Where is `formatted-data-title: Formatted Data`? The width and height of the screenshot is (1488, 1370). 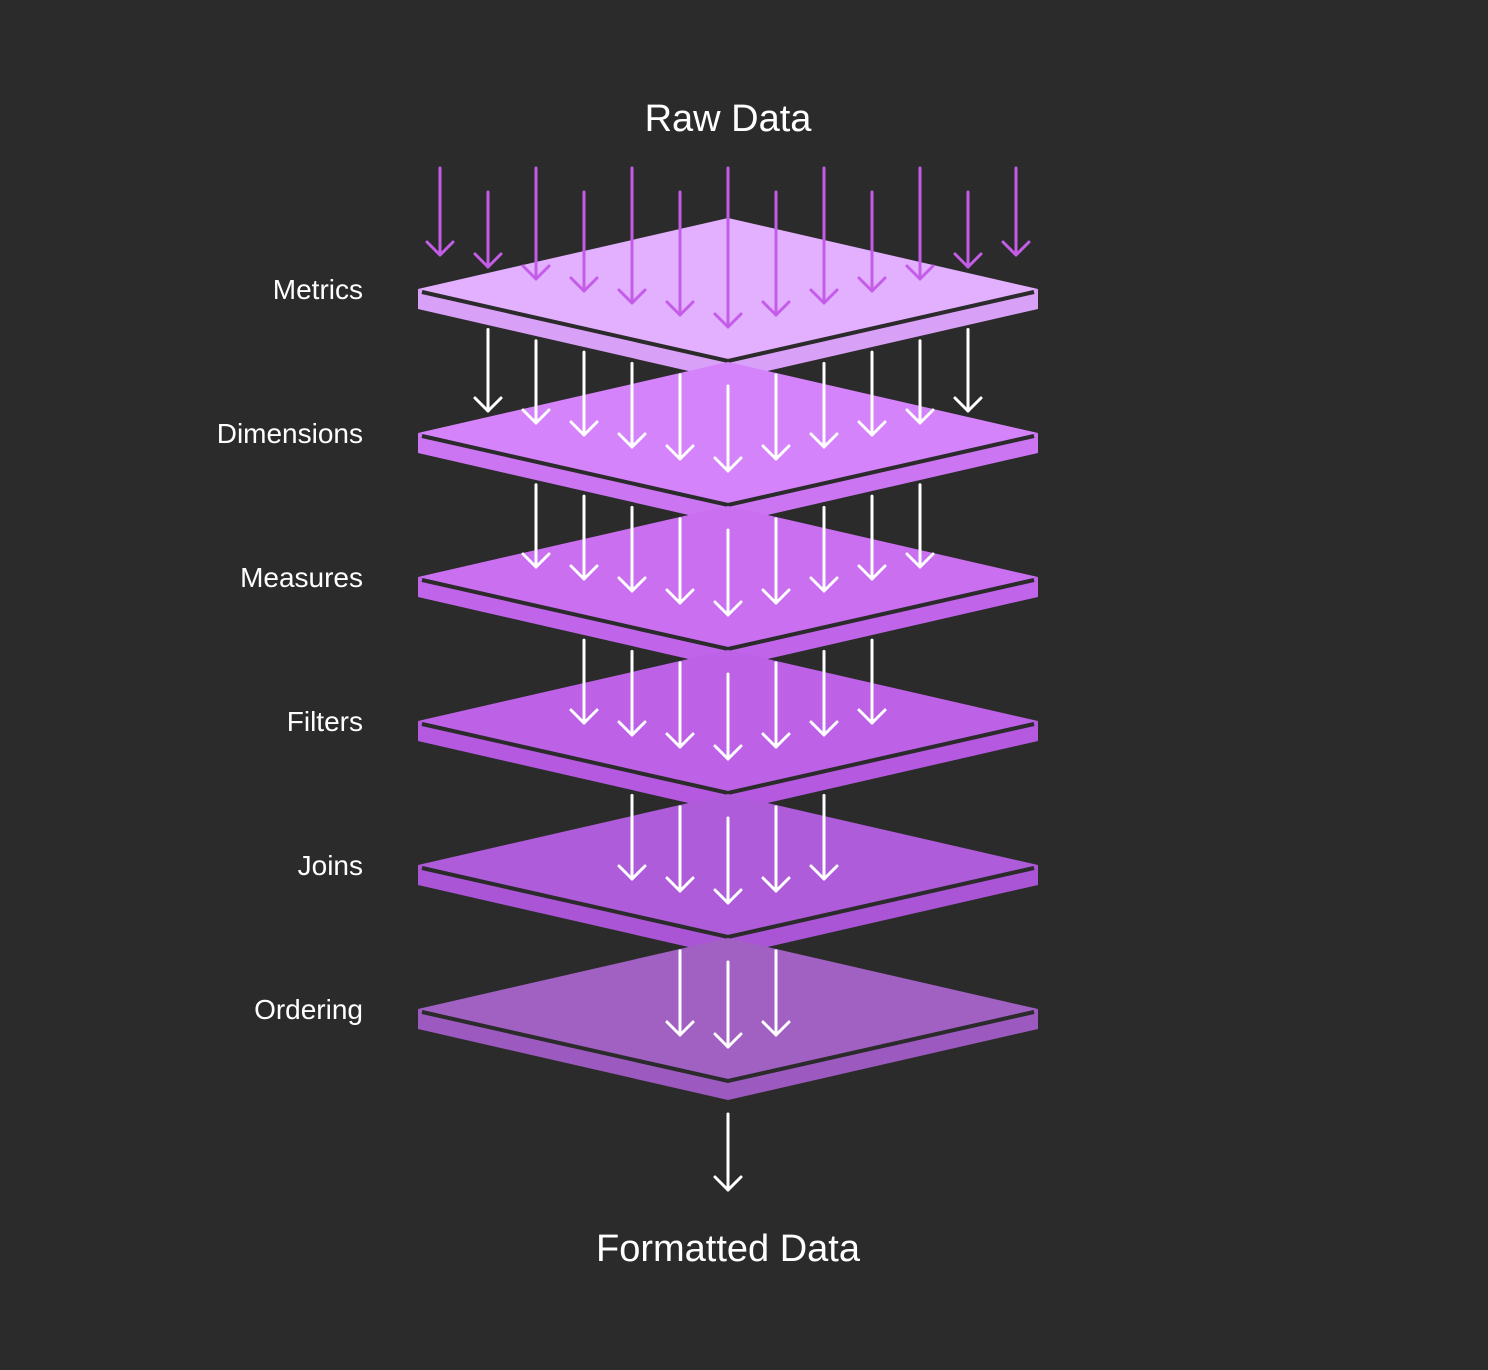 formatted-data-title: Formatted Data is located at coordinates (728, 1249).